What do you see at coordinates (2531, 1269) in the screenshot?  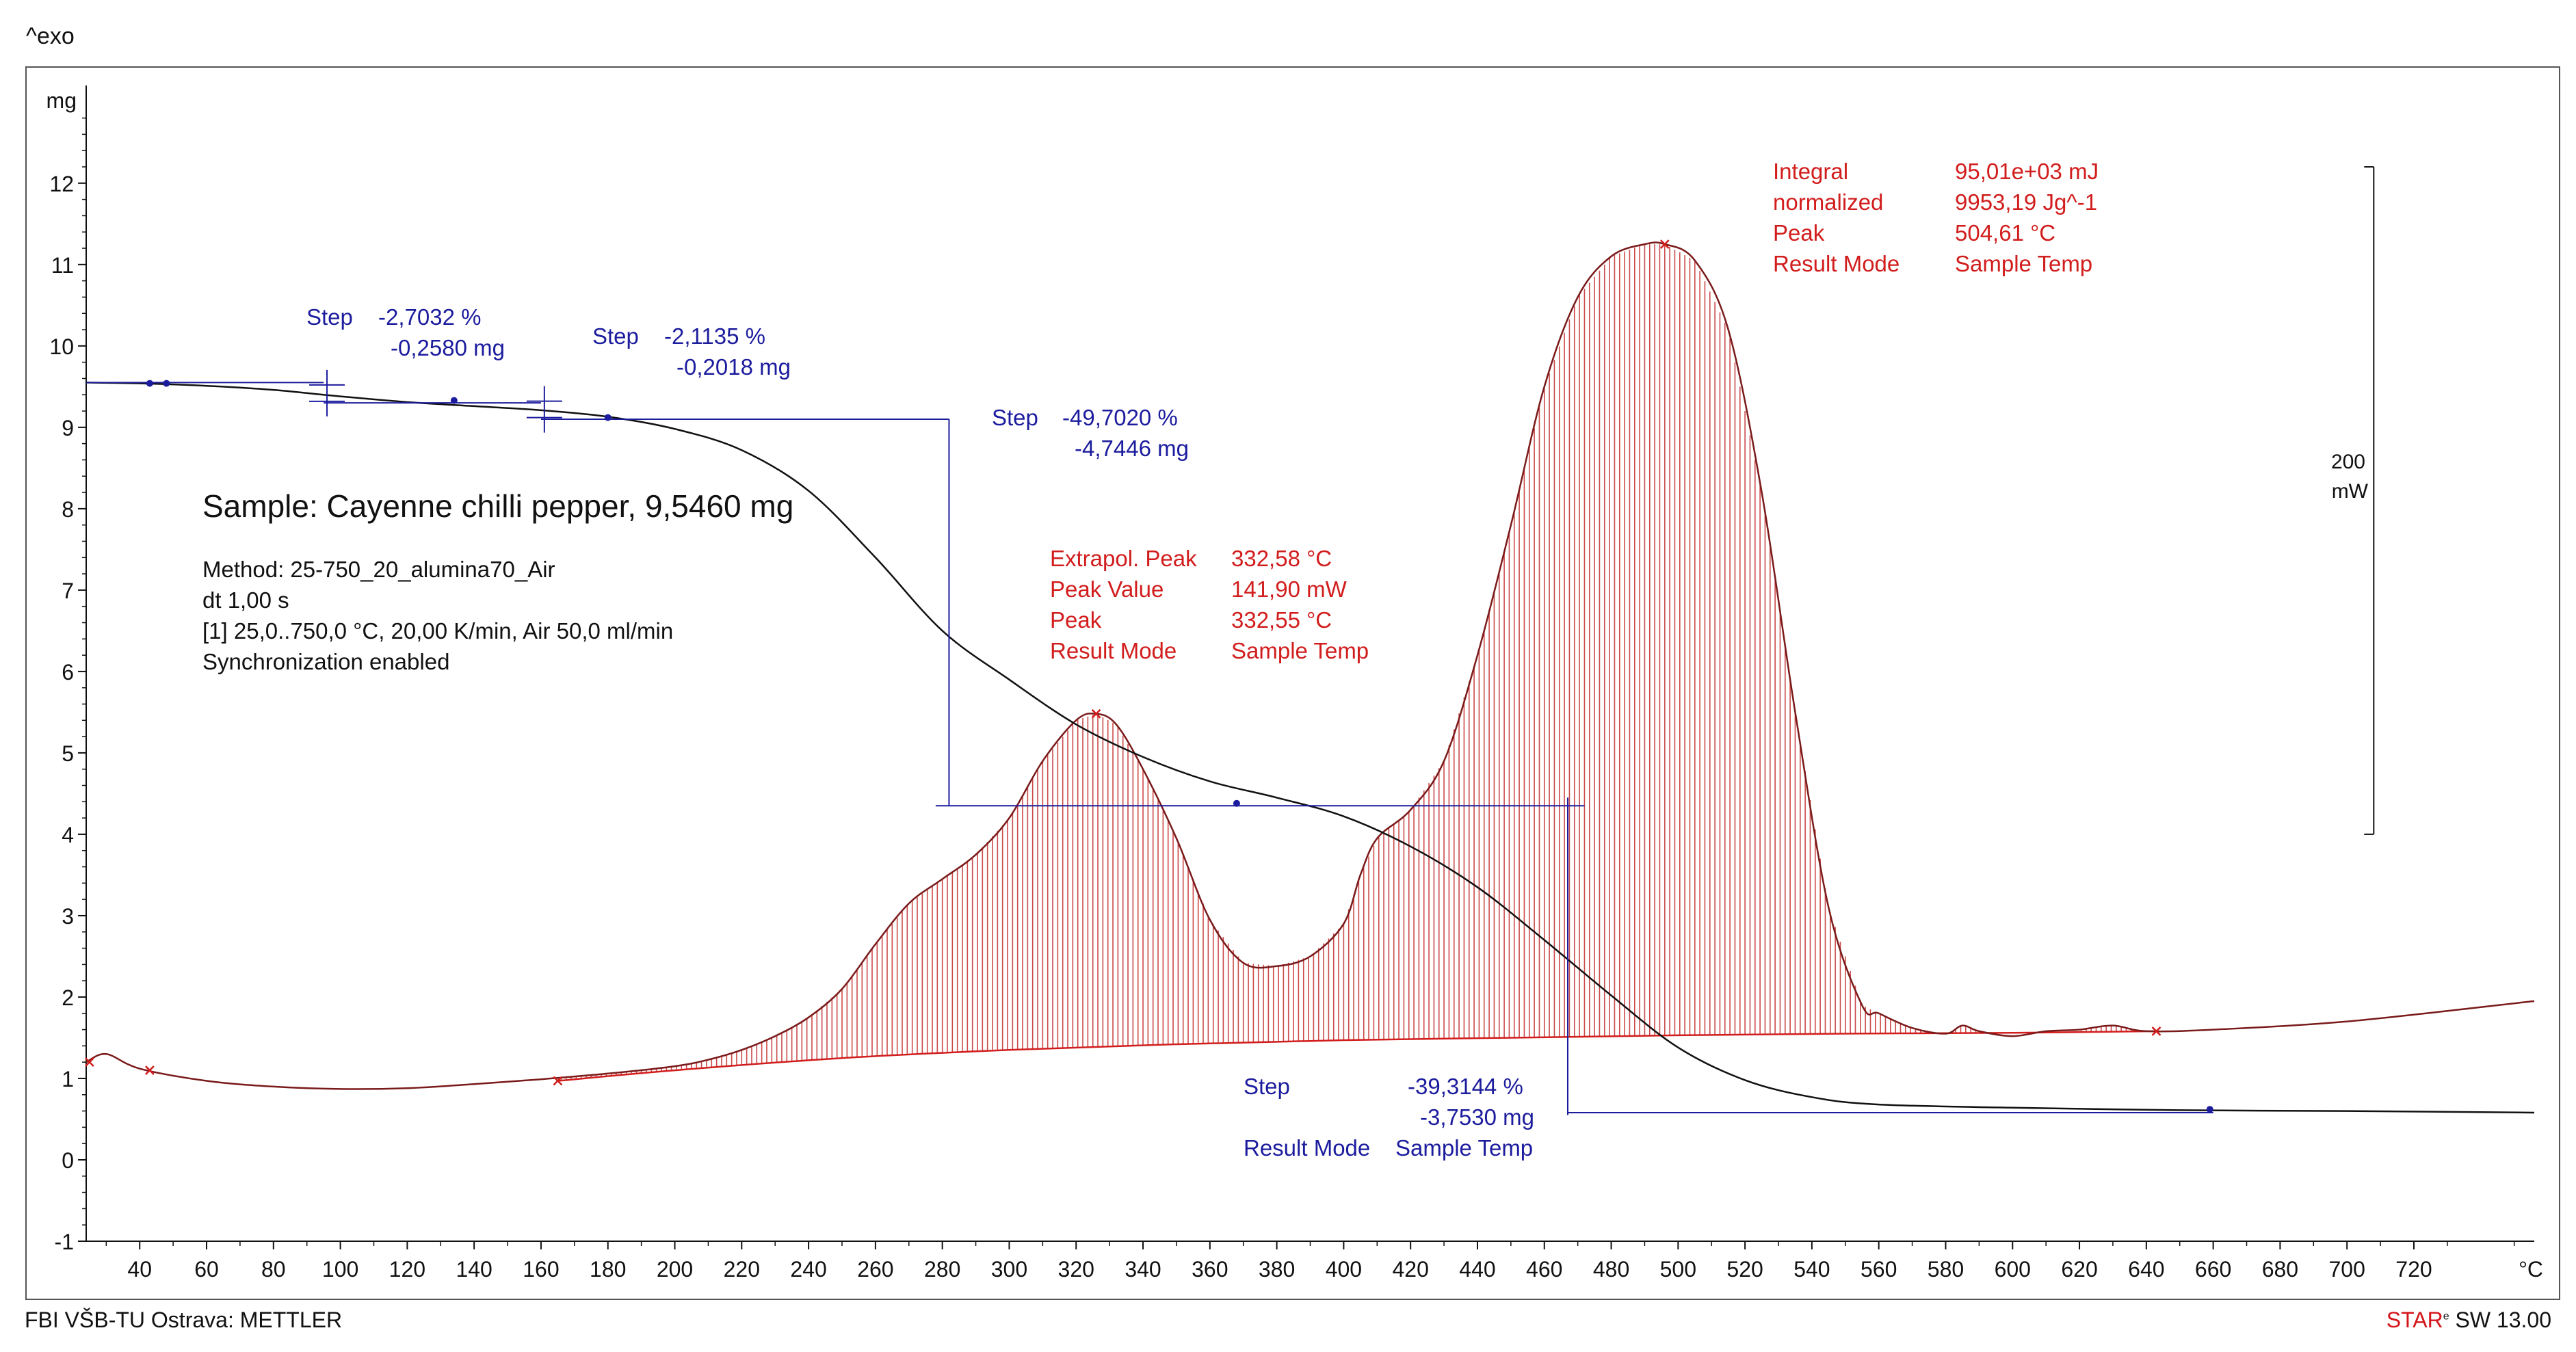 I see `x-axis-unit-label: °C` at bounding box center [2531, 1269].